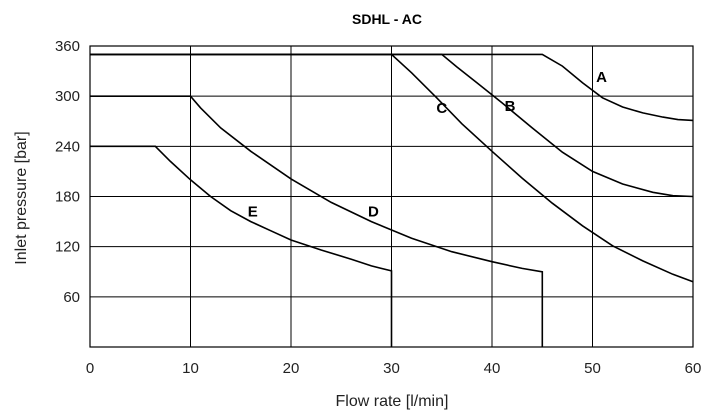 Image resolution: width=708 pixels, height=414 pixels. I want to click on x-tick-label: 30, so click(391, 368).